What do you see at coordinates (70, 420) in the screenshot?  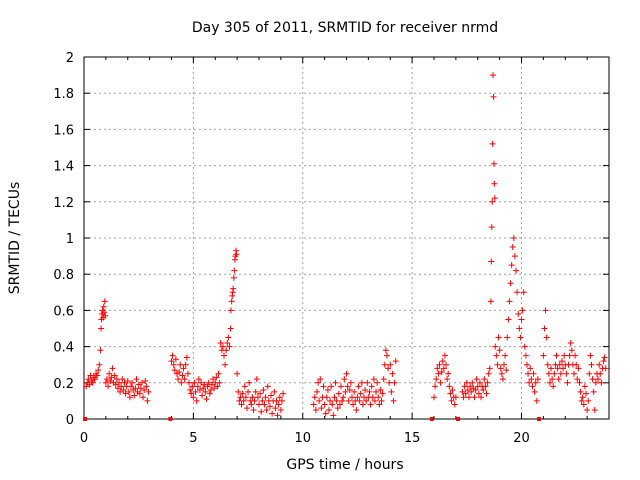 I see `y-tick-label: 0` at bounding box center [70, 420].